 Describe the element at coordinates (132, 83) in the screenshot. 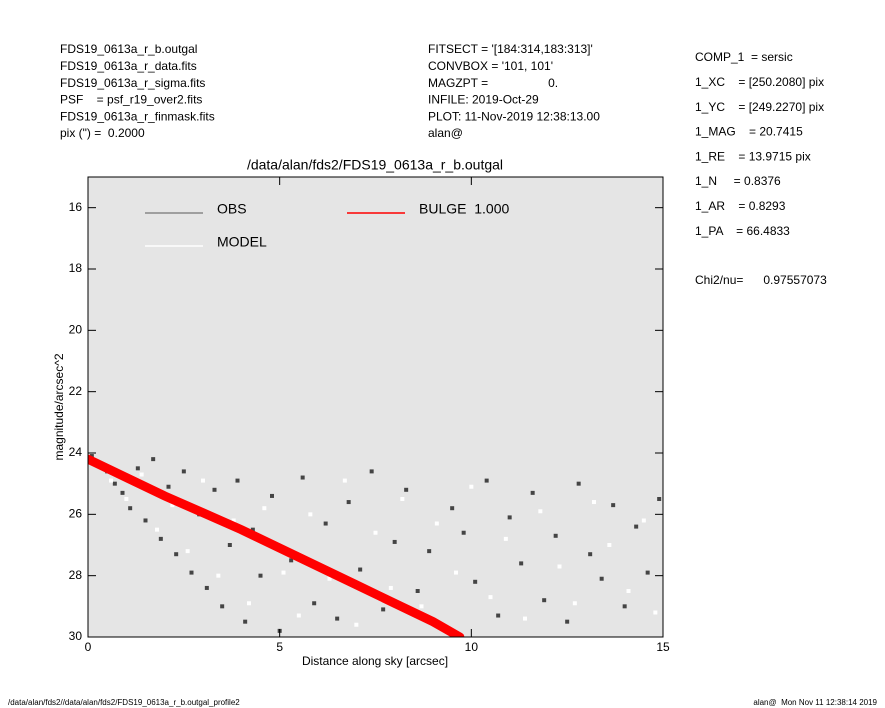

I see `header-left-line: FDS19_0613a_r_sigma.fits` at that location.